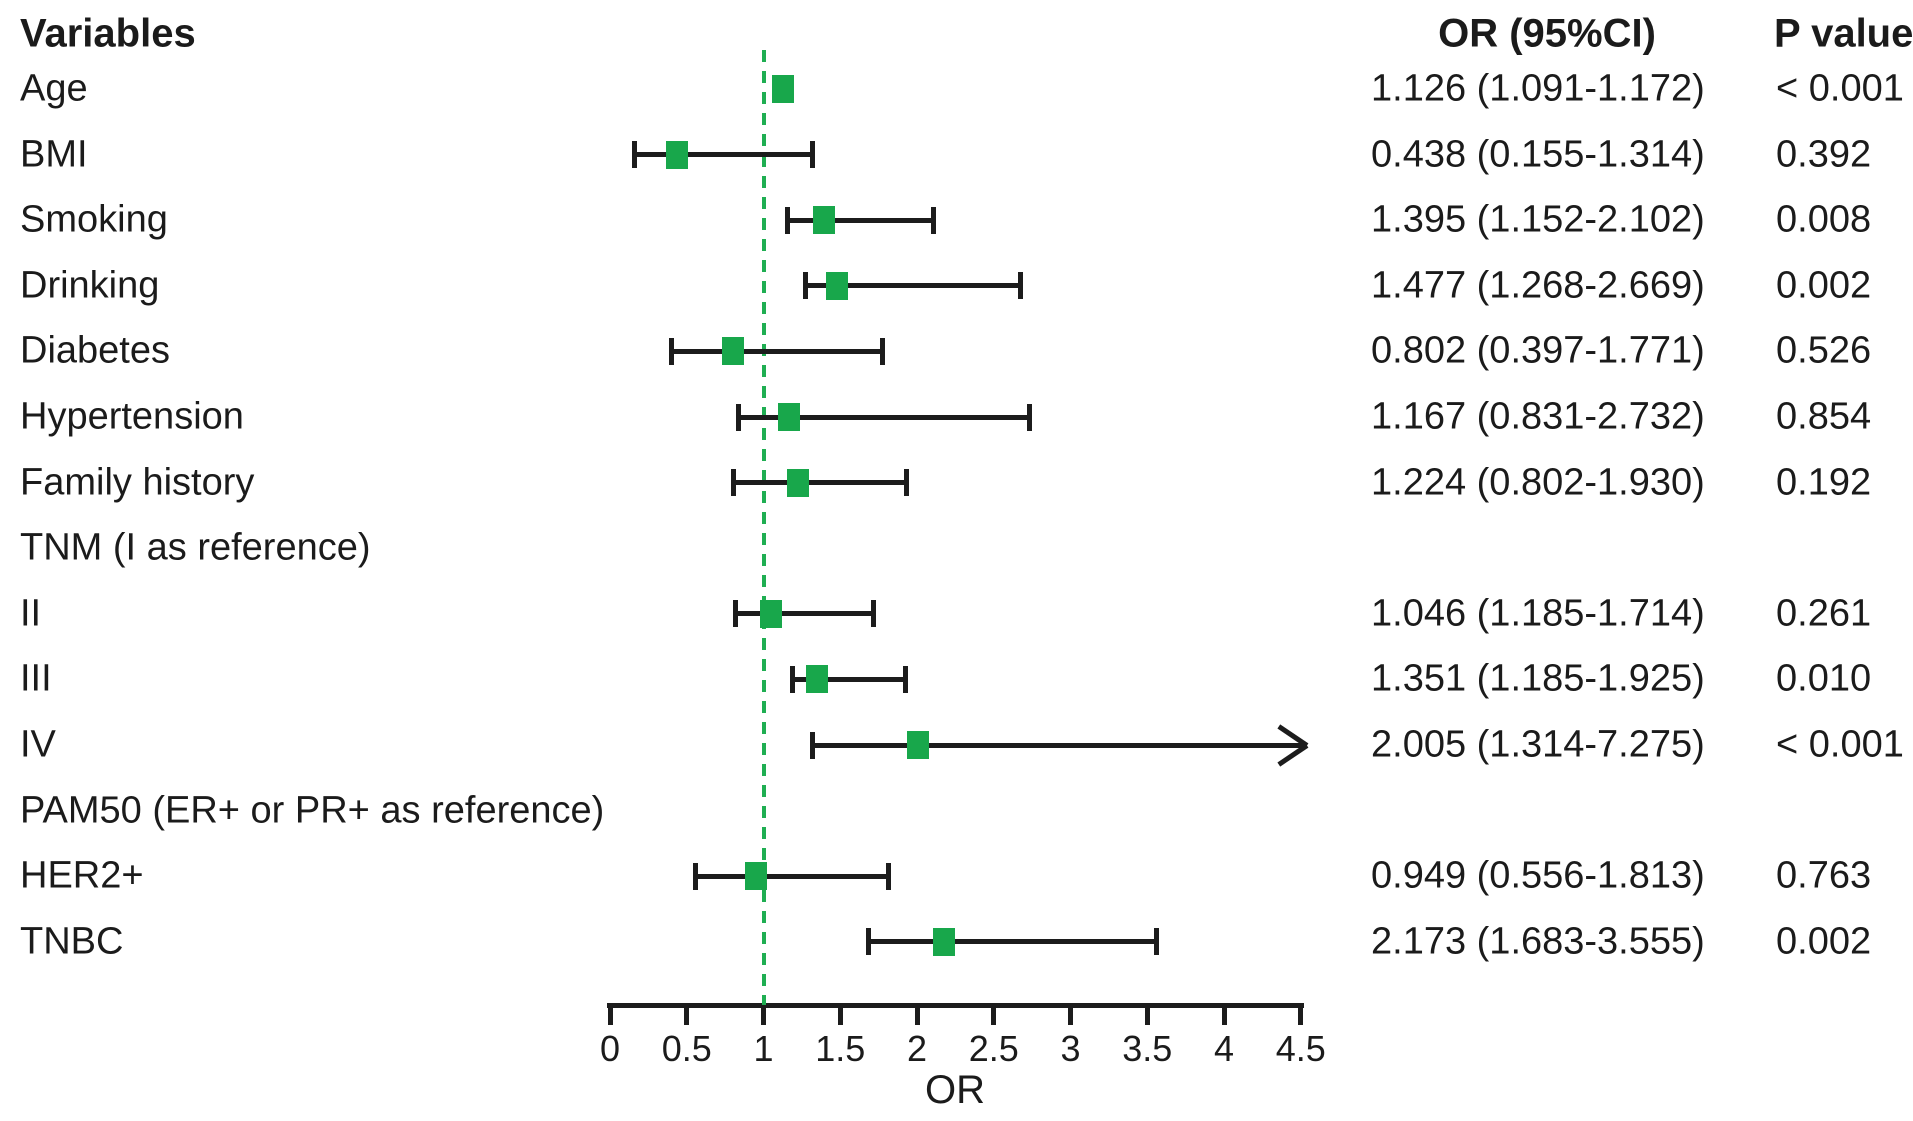 This screenshot has width=1913, height=1121. Describe the element at coordinates (54, 88) in the screenshot. I see `variable-label: Age` at that location.